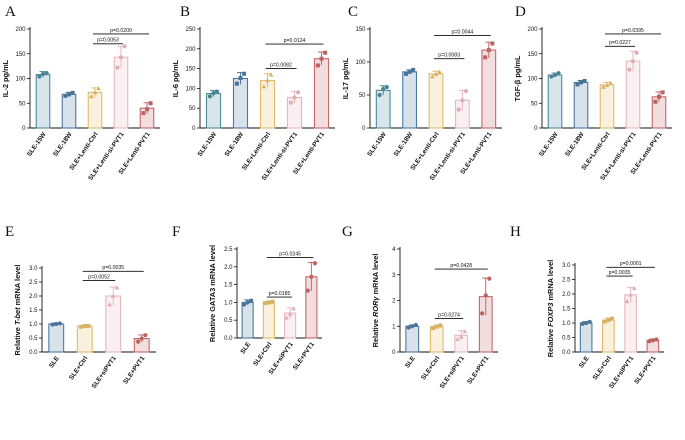  Describe the element at coordinates (5, 78) in the screenshot. I see `y-axis-label: IL-2 pg/mL` at that location.